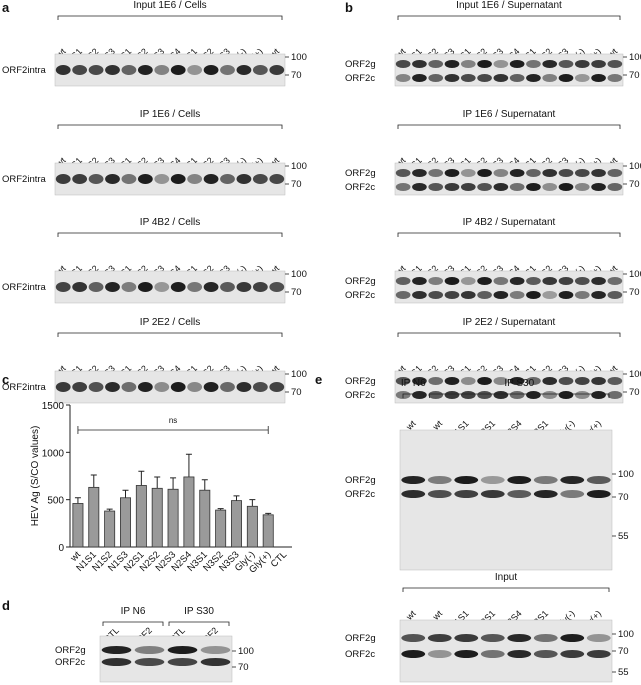  Describe the element at coordinates (35, 476) in the screenshot. I see `y-axis-label: HEV Ag (S/CO values)` at that location.